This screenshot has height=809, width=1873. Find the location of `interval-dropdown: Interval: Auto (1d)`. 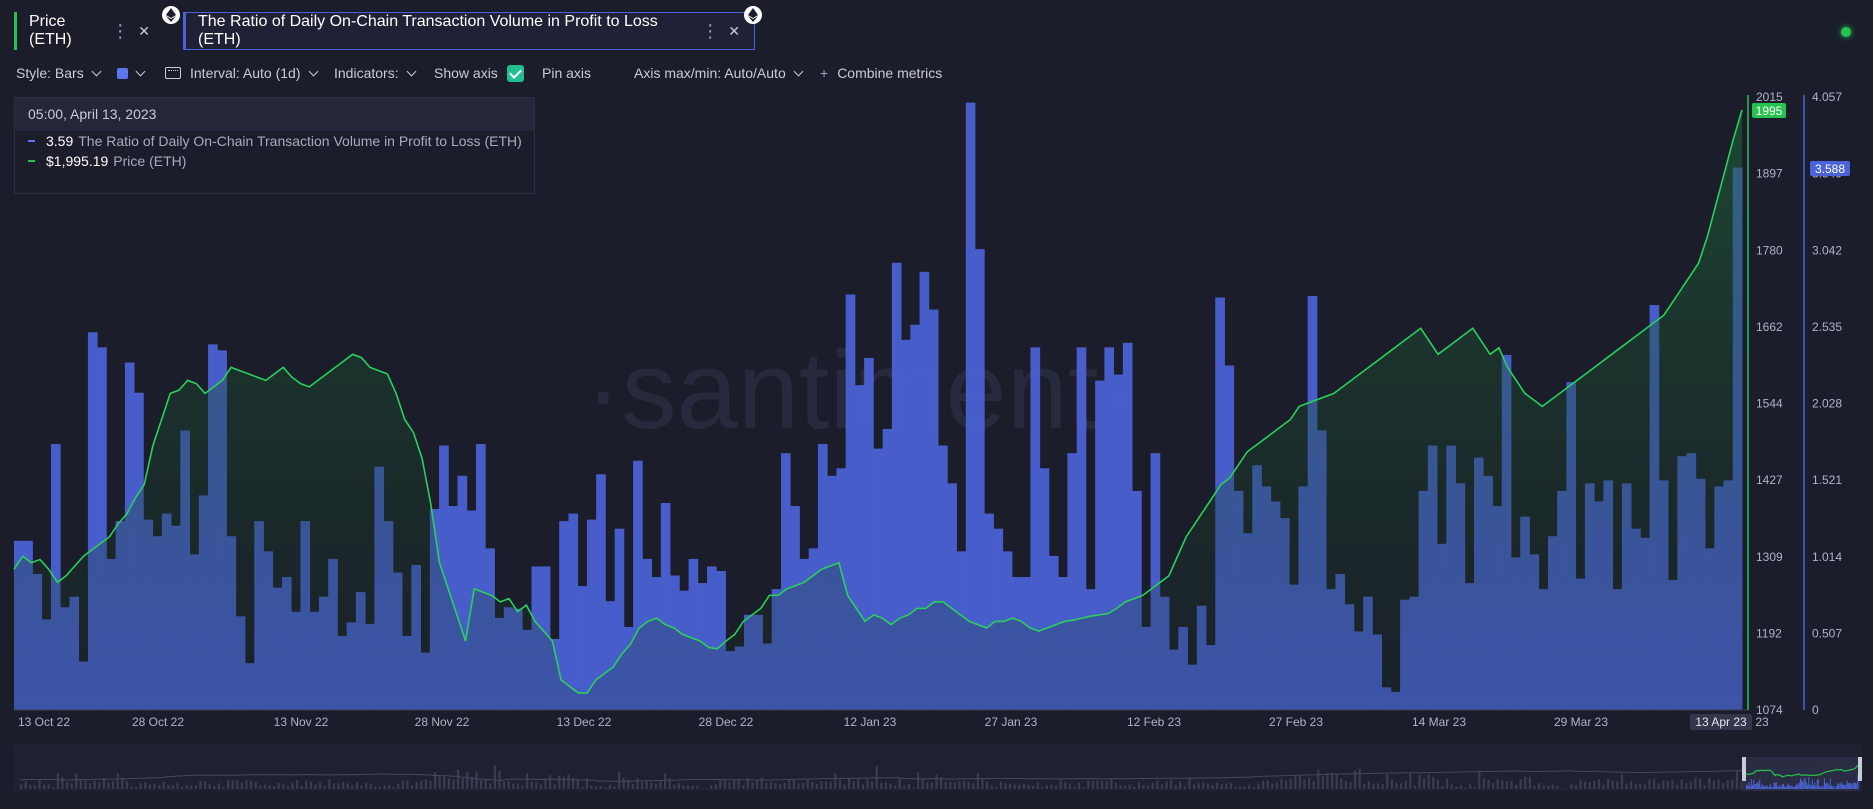

interval-dropdown: Interval: Auto (1d) is located at coordinates (241, 73).